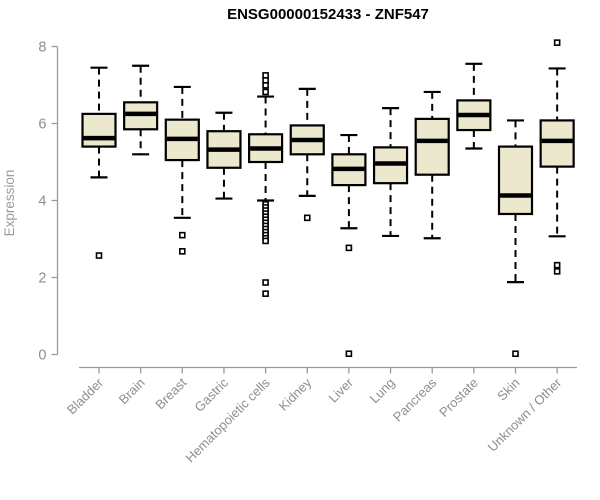 The height and width of the screenshot is (500, 600). What do you see at coordinates (390, 172) in the screenshot?
I see `boxplot-lung` at bounding box center [390, 172].